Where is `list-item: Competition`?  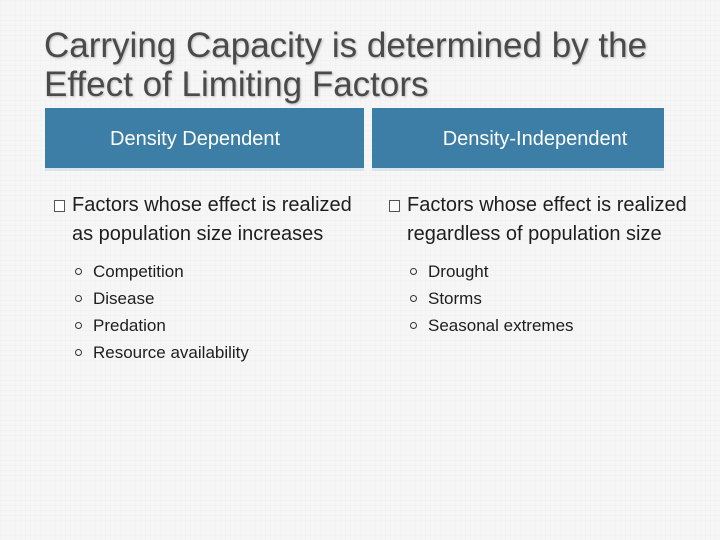 list-item: Competition is located at coordinates (204, 271).